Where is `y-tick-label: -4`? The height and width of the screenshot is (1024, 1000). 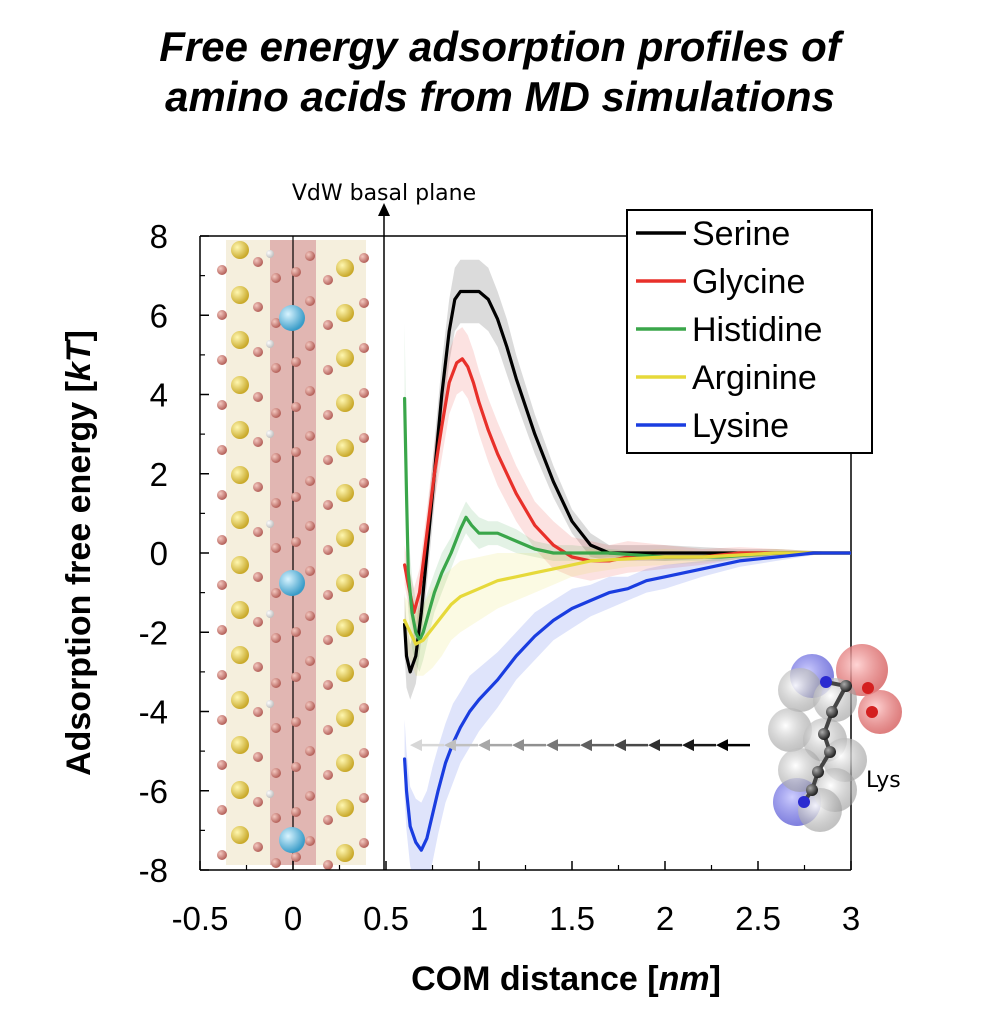
y-tick-label: -4 is located at coordinates (153, 712).